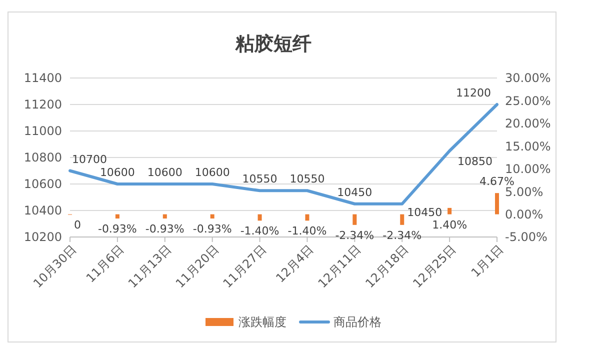 This screenshot has width=591, height=363. I want to click on y-tick-label: 11400, so click(43, 78).